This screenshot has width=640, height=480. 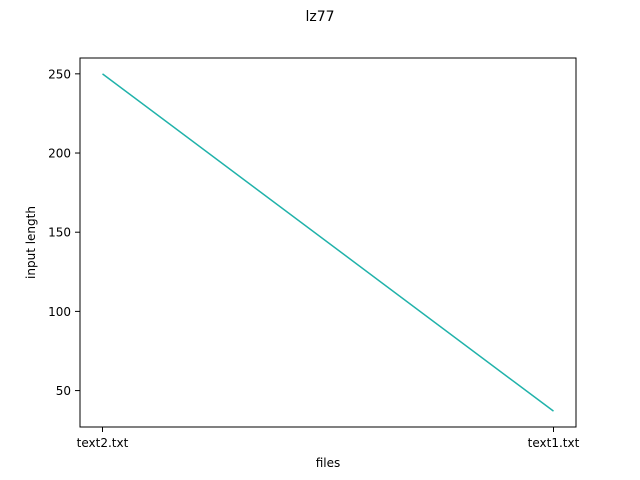 What do you see at coordinates (59, 154) in the screenshot?
I see `y-tick-label: 200` at bounding box center [59, 154].